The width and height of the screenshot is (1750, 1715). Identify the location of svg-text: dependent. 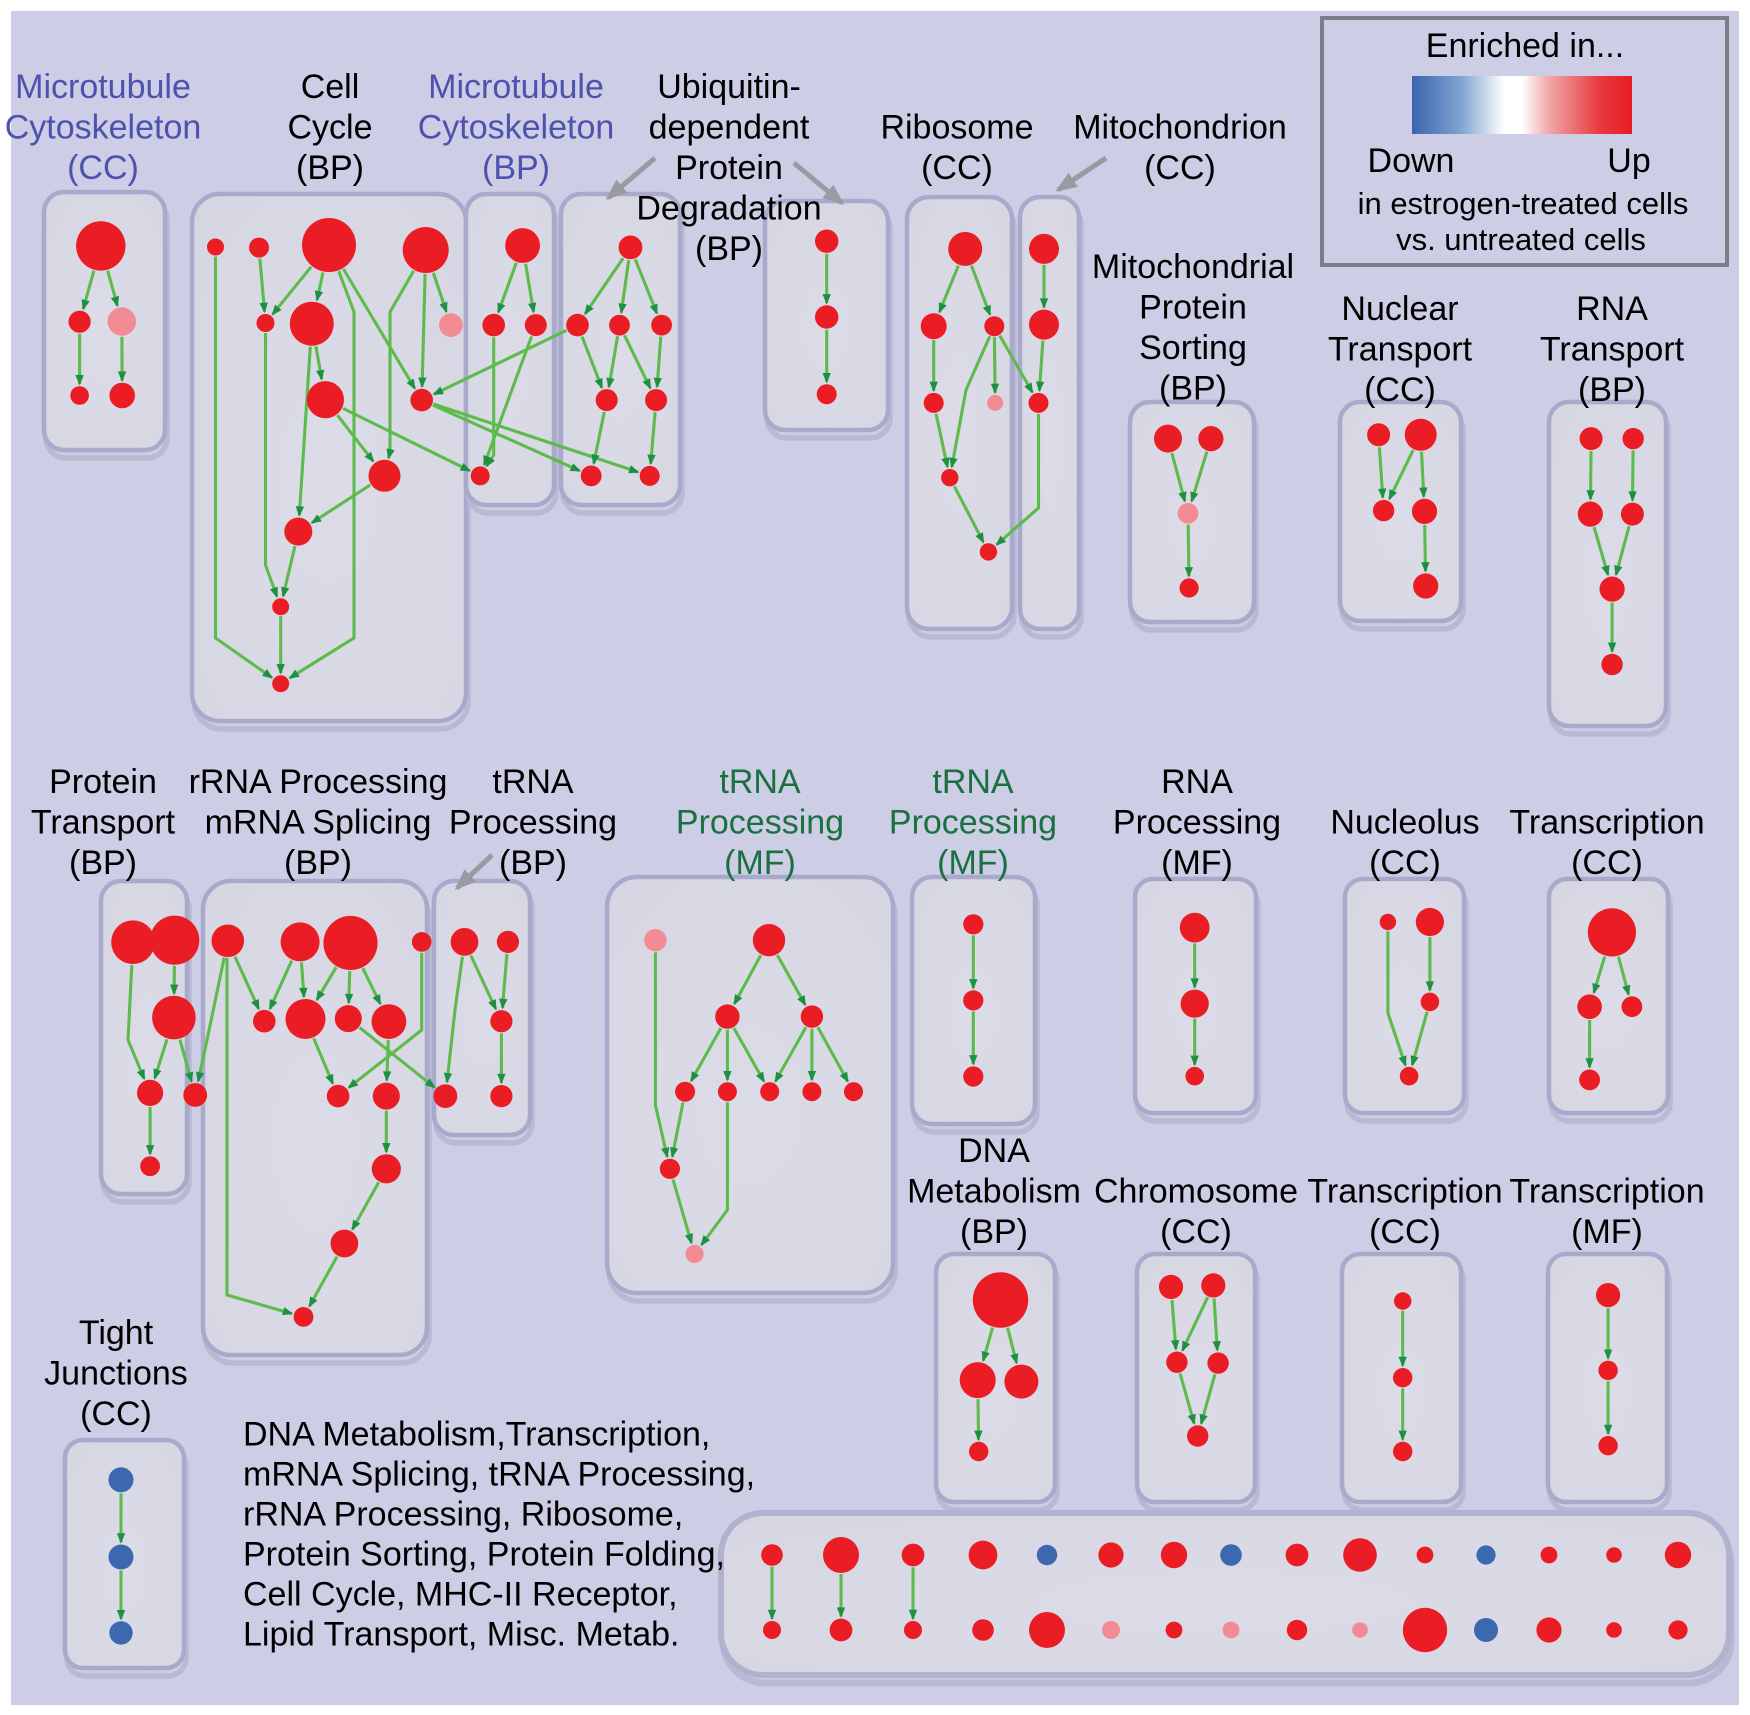
(729, 128).